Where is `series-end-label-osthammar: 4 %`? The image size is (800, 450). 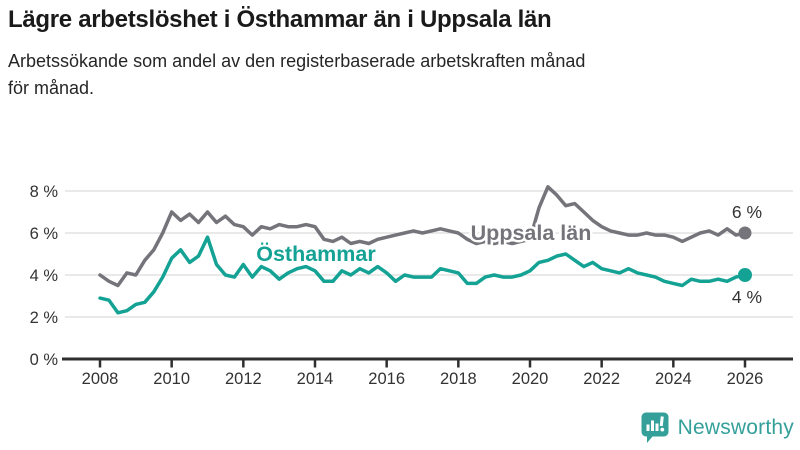
series-end-label-osthammar: 4 % is located at coordinates (747, 297).